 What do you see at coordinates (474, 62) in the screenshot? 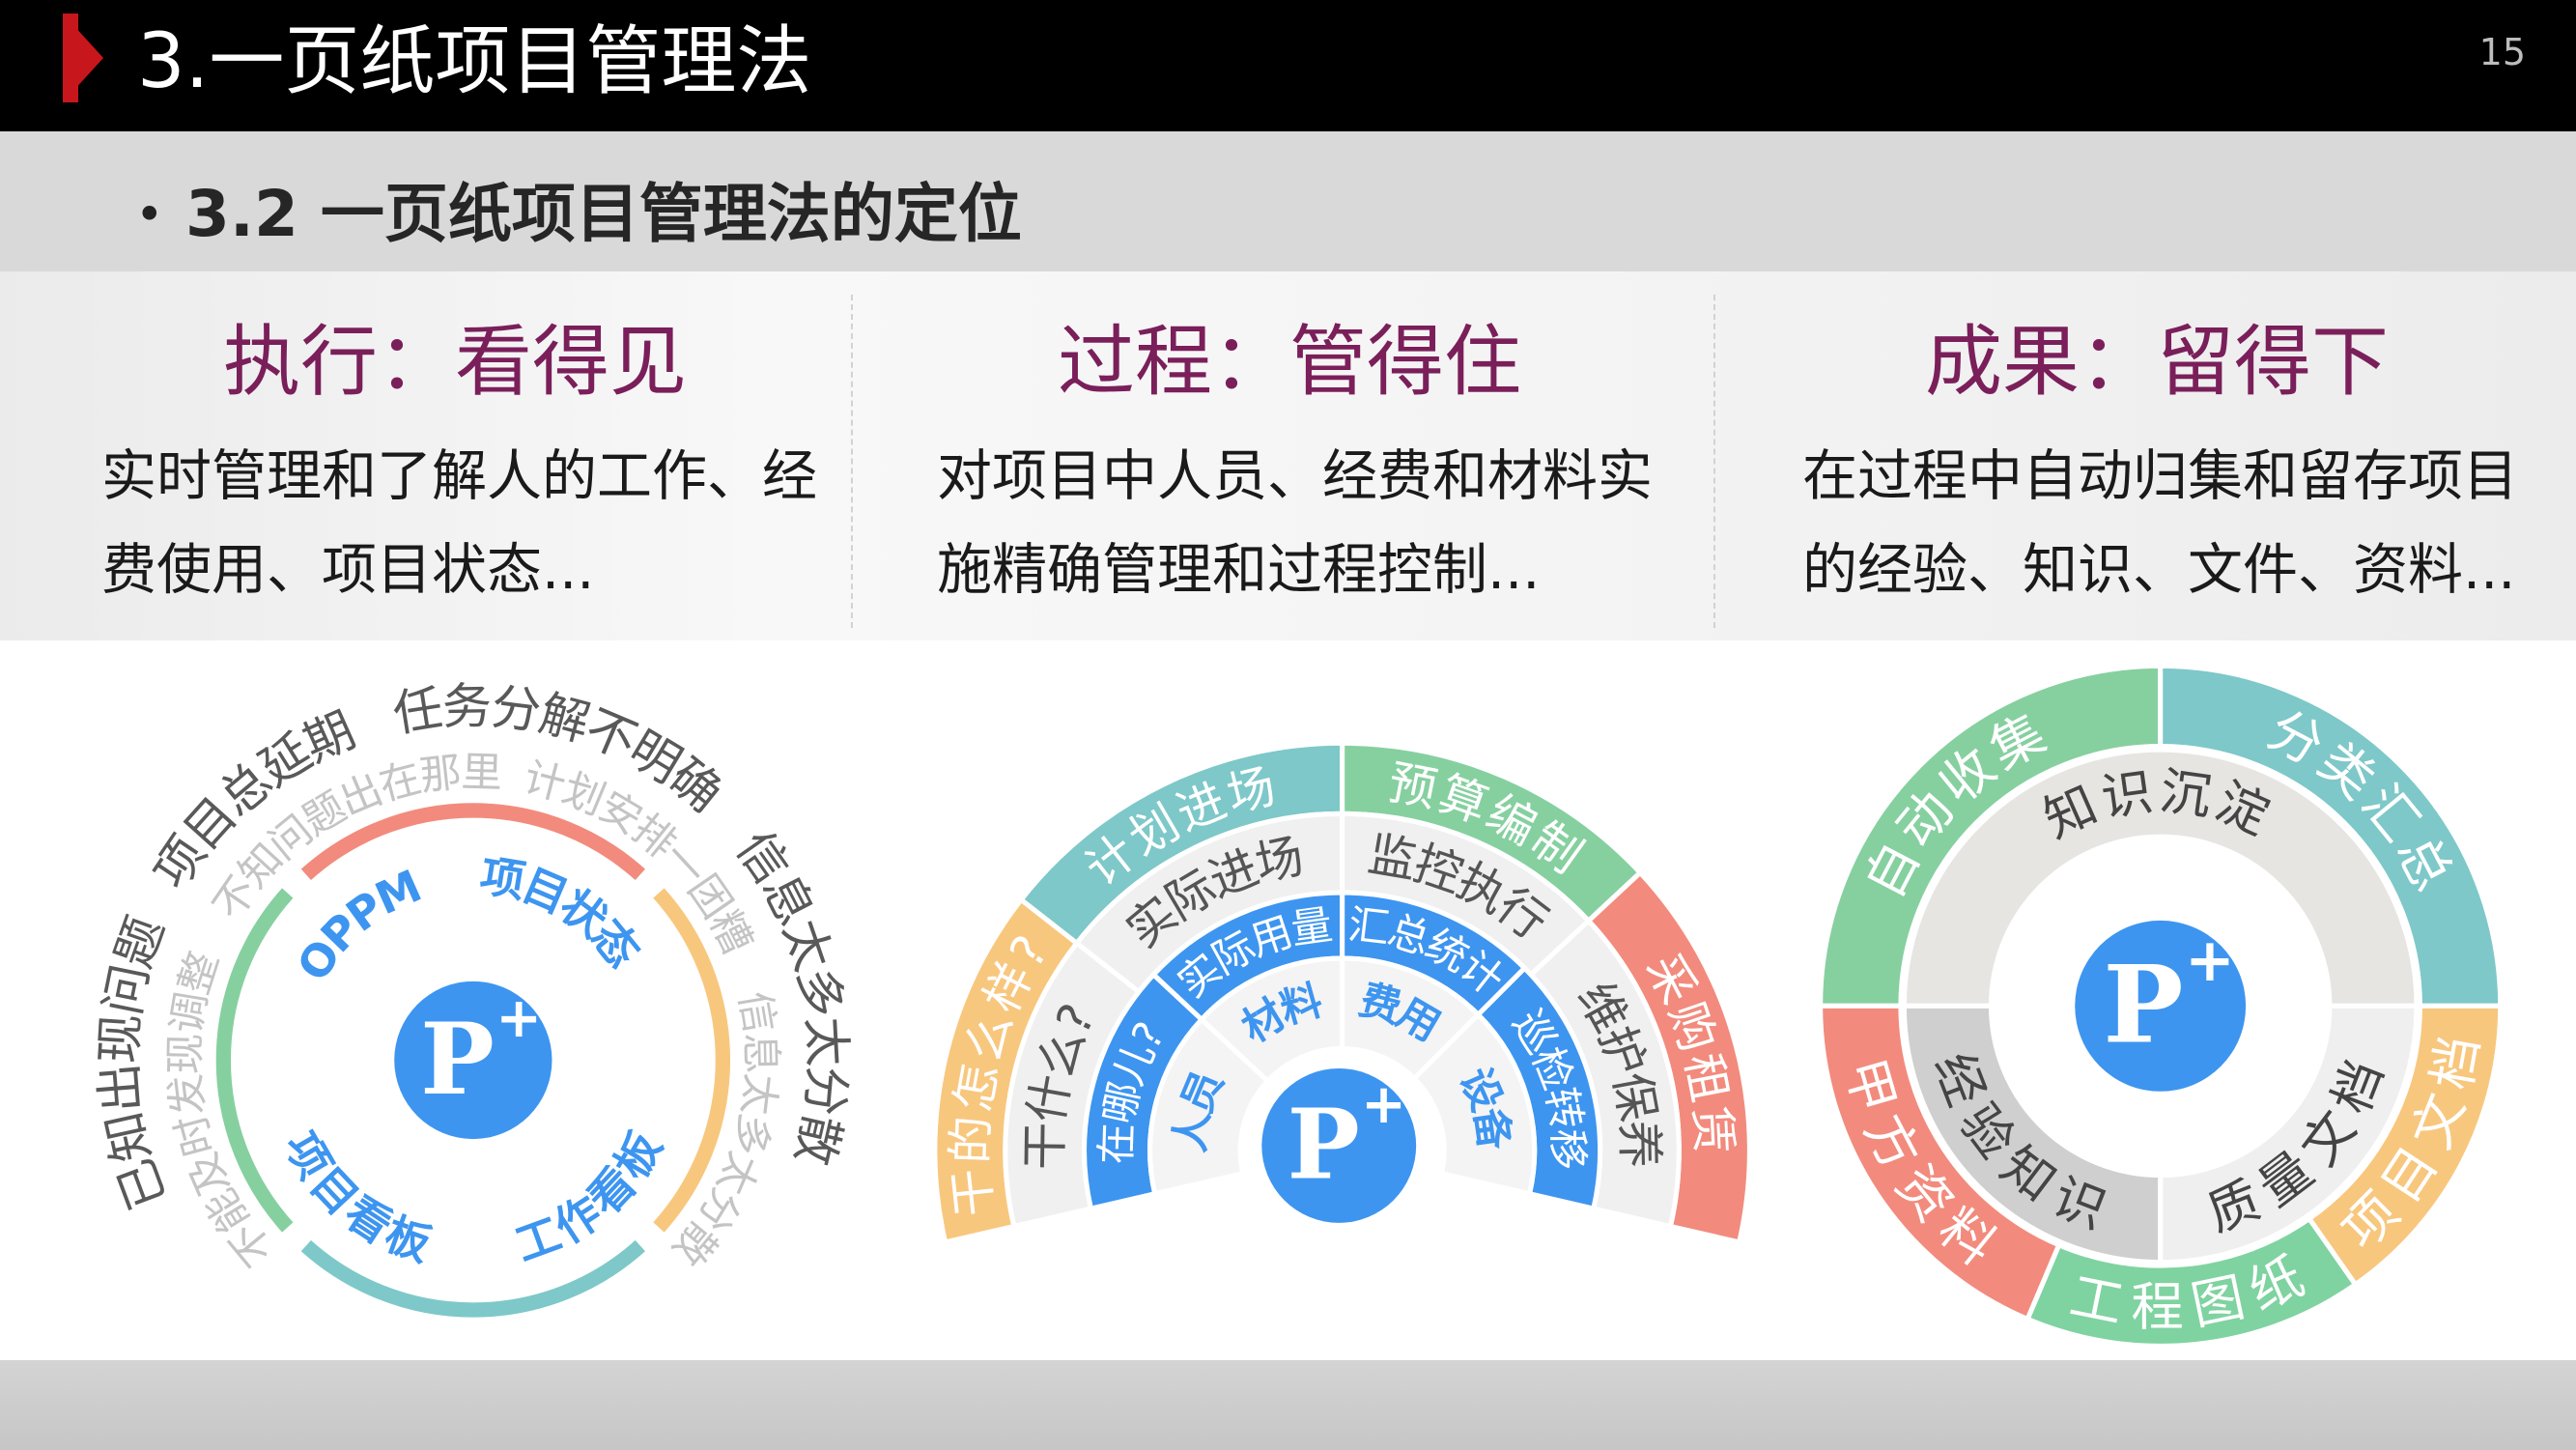
I see `slide-title: 3.一页纸项目管理法` at bounding box center [474, 62].